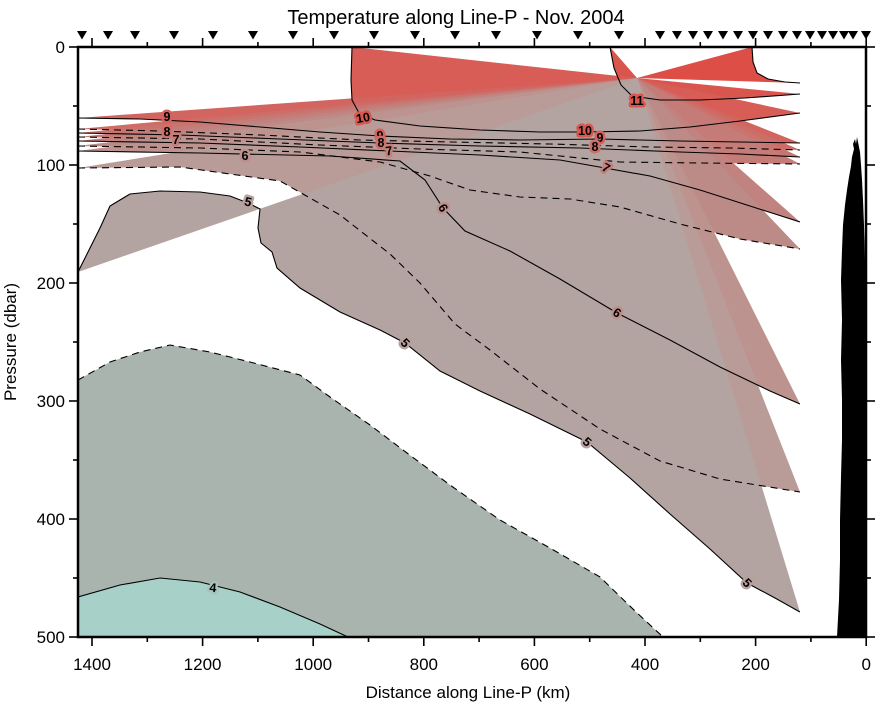 The width and height of the screenshot is (878, 708). I want to click on contour-line-8-solid, so click(439, 145).